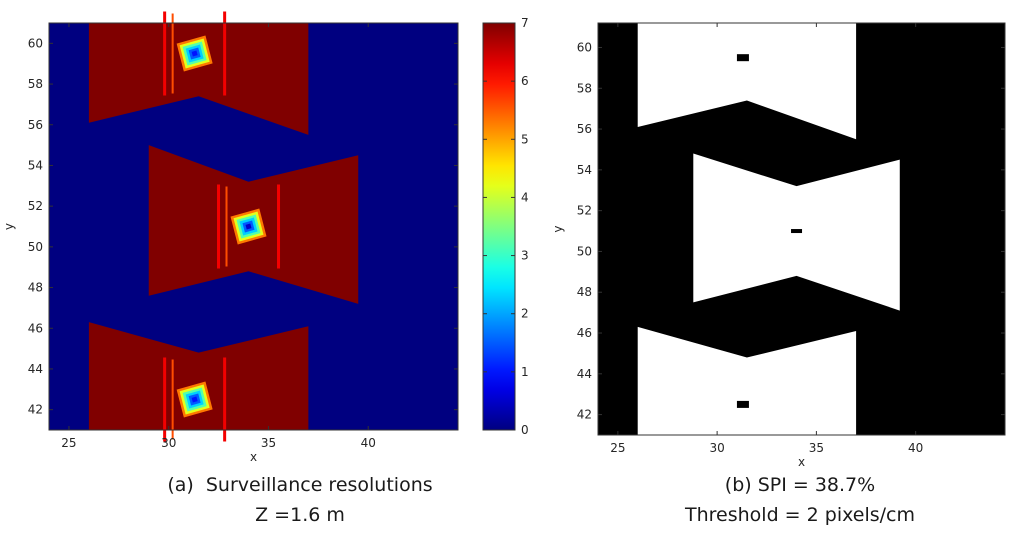 The width and height of the screenshot is (1024, 537). Describe the element at coordinates (368, 443) in the screenshot. I see `a-xtick-label: 40` at that location.